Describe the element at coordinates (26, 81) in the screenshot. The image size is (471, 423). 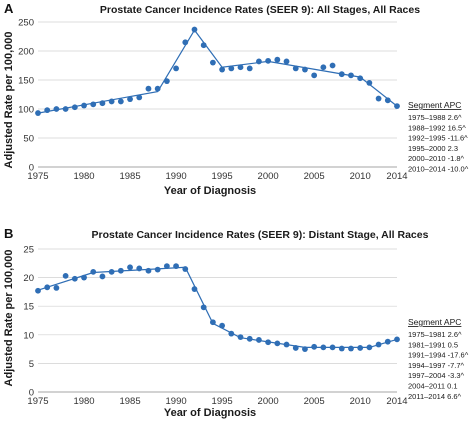
I see `y-tick-label: 150` at that location.